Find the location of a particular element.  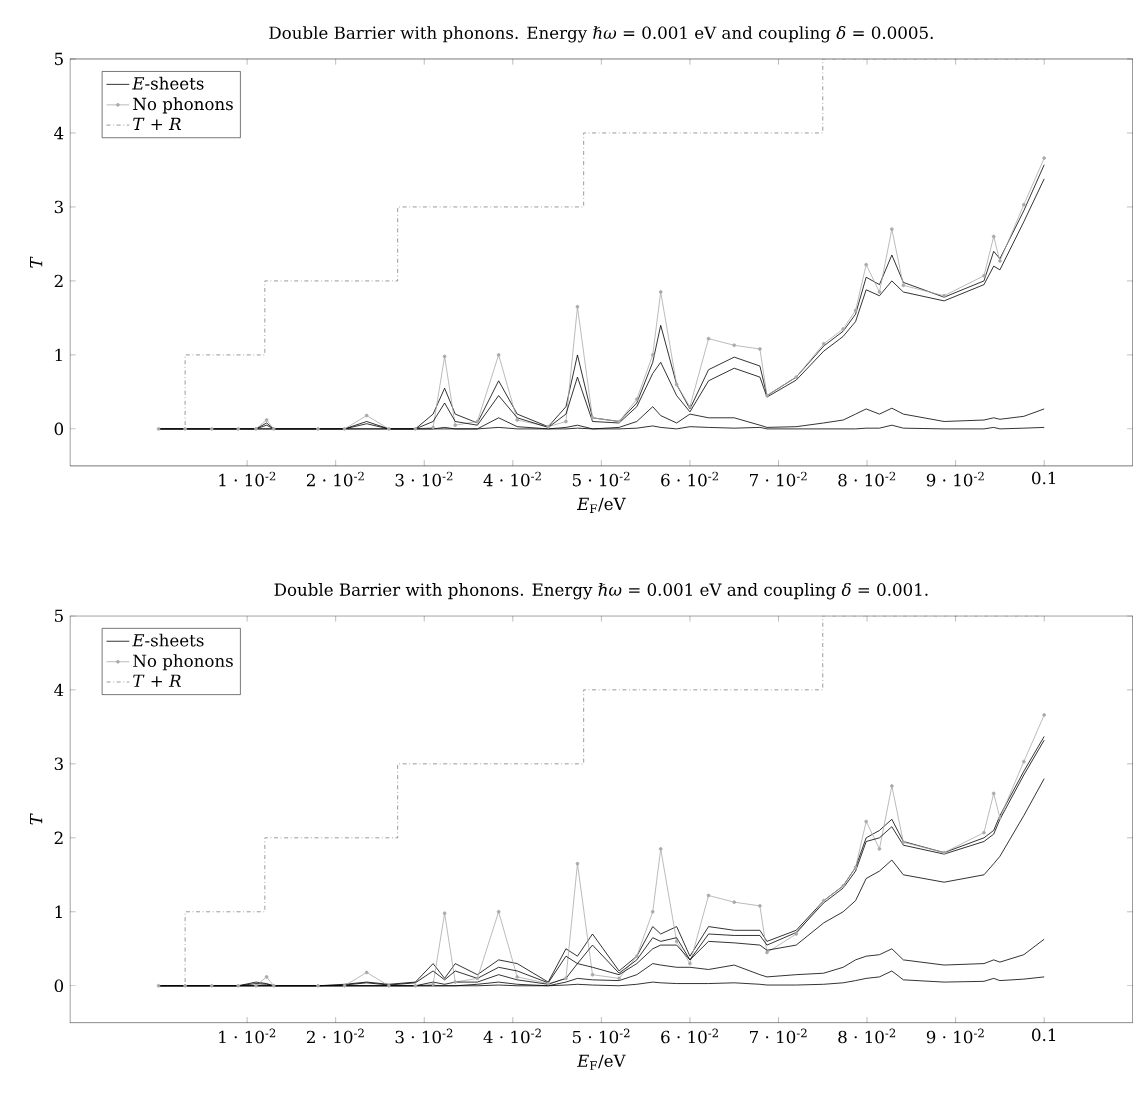

chart-title: Double Barrier with phonons. Energy ℏω = 0.001 eV and coupling δ = 0.0005. is located at coordinates (601, 34).